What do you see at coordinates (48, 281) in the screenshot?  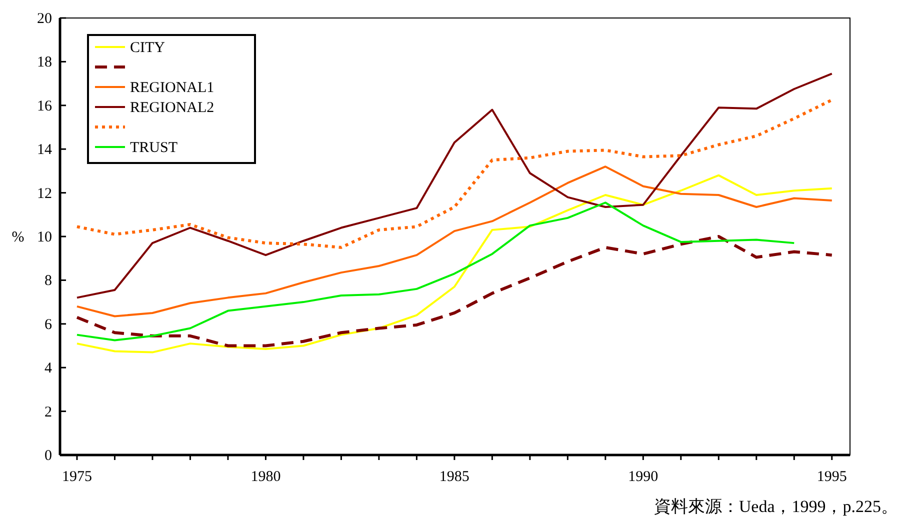 I see `y-tick-label: 8` at bounding box center [48, 281].